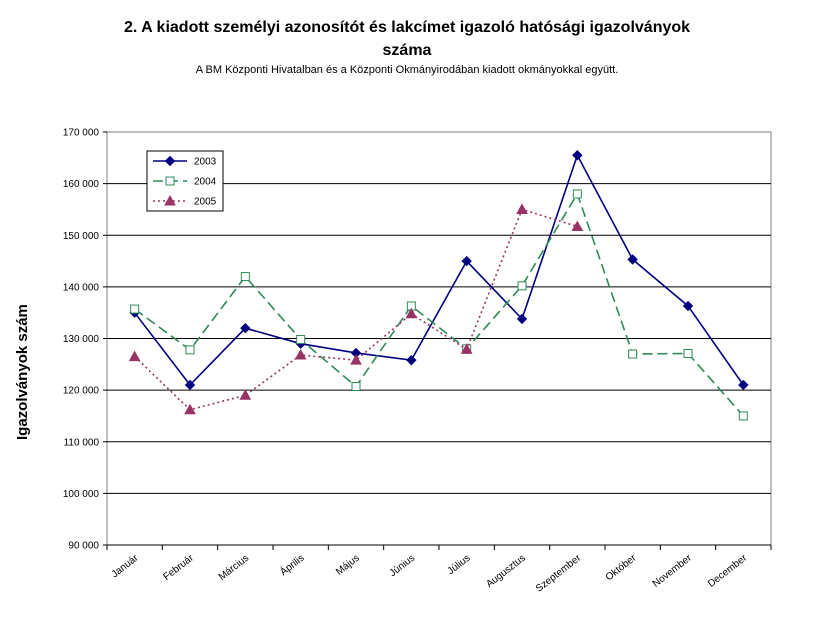 Image resolution: width=814 pixels, height=622 pixels. I want to click on legend-label-2005: 2005, so click(205, 202).